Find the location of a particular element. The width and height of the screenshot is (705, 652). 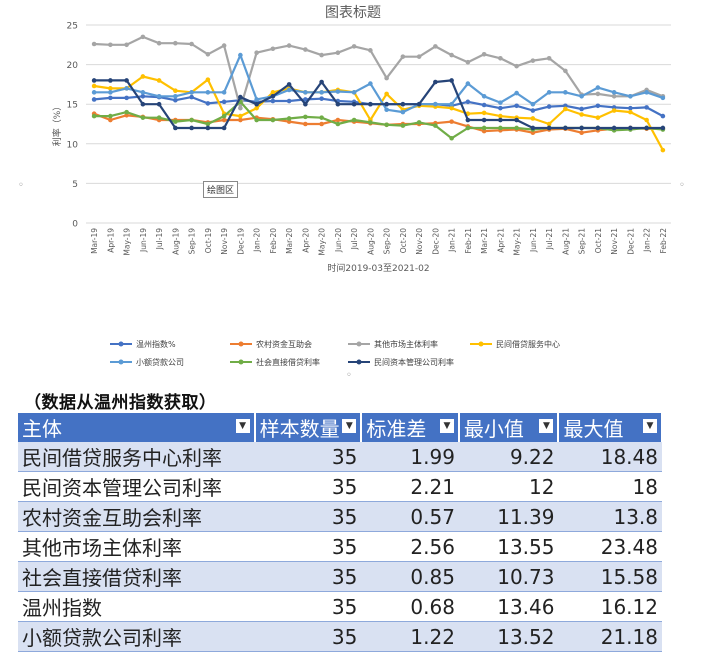

cell-subject: 温州指数 is located at coordinates (136, 606).